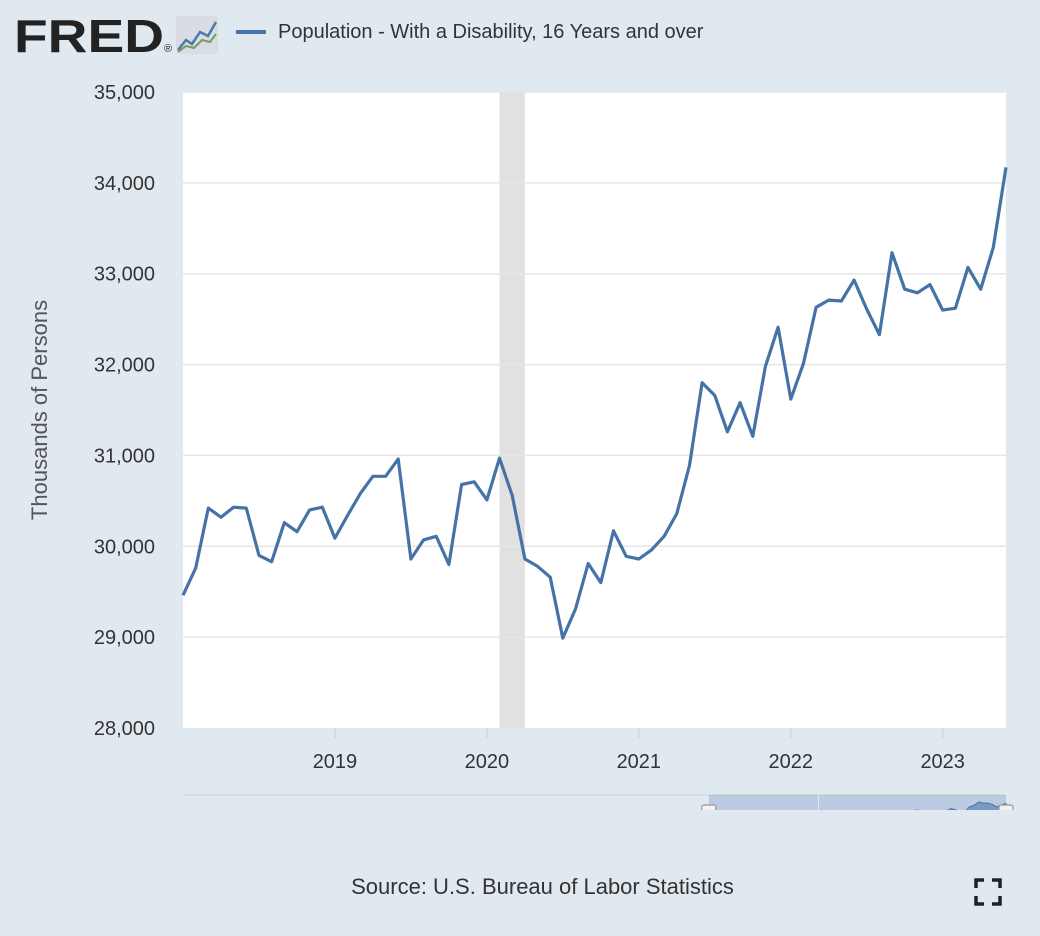 The width and height of the screenshot is (1040, 936). What do you see at coordinates (89, 34) in the screenshot?
I see `fred-logo-text: FRED` at bounding box center [89, 34].